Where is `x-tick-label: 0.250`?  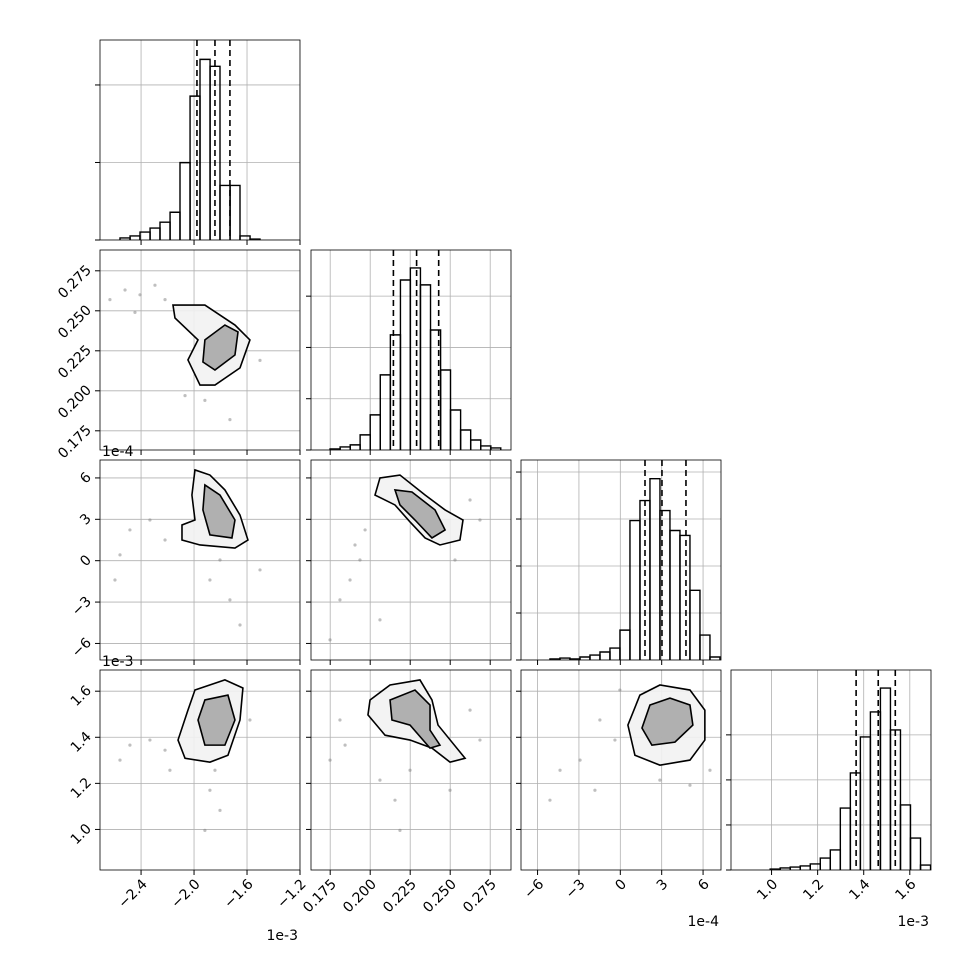
x-tick-label: 0.250 is located at coordinates (440, 896).